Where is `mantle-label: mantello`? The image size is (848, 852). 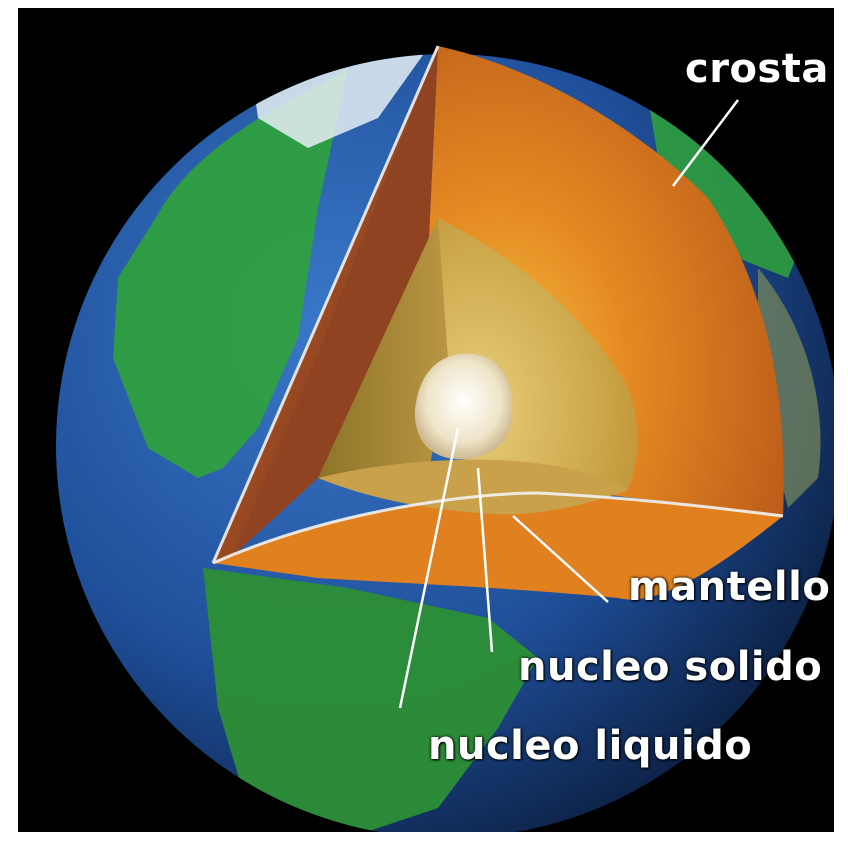 mantle-label: mantello is located at coordinates (729, 587).